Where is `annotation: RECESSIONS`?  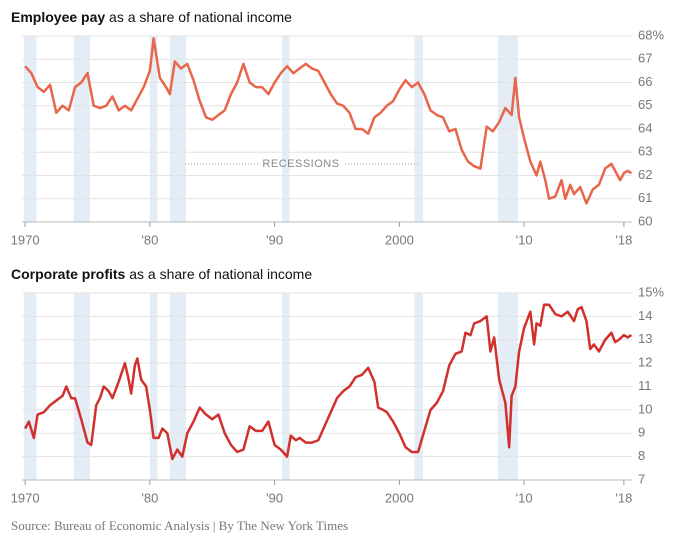 annotation: RECESSIONS is located at coordinates (300, 164).